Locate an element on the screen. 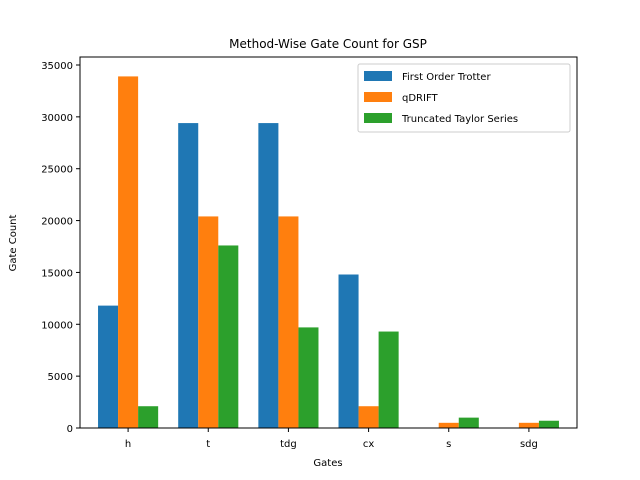  y-tick-label: 0 is located at coordinates (70, 429).